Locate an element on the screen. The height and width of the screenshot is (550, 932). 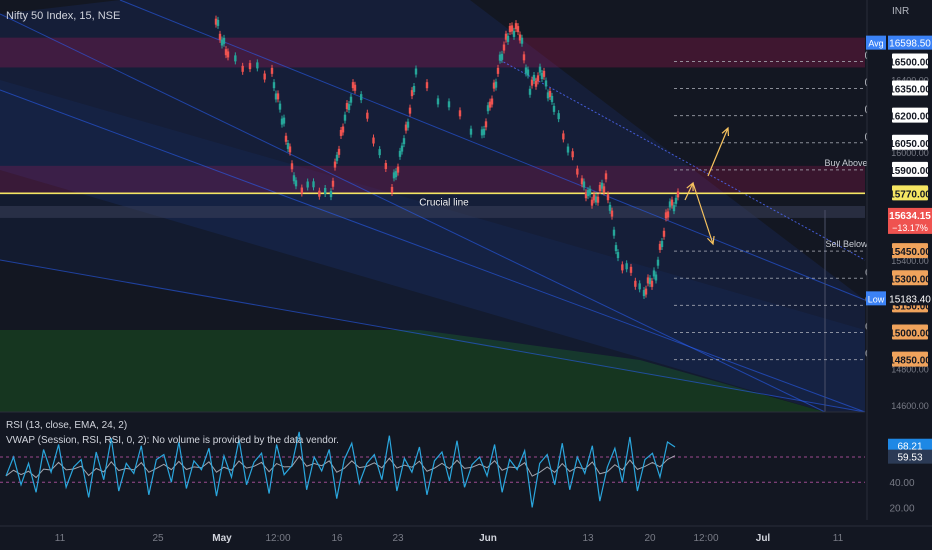
badge-16350: 16350.00 is located at coordinates (910, 90).